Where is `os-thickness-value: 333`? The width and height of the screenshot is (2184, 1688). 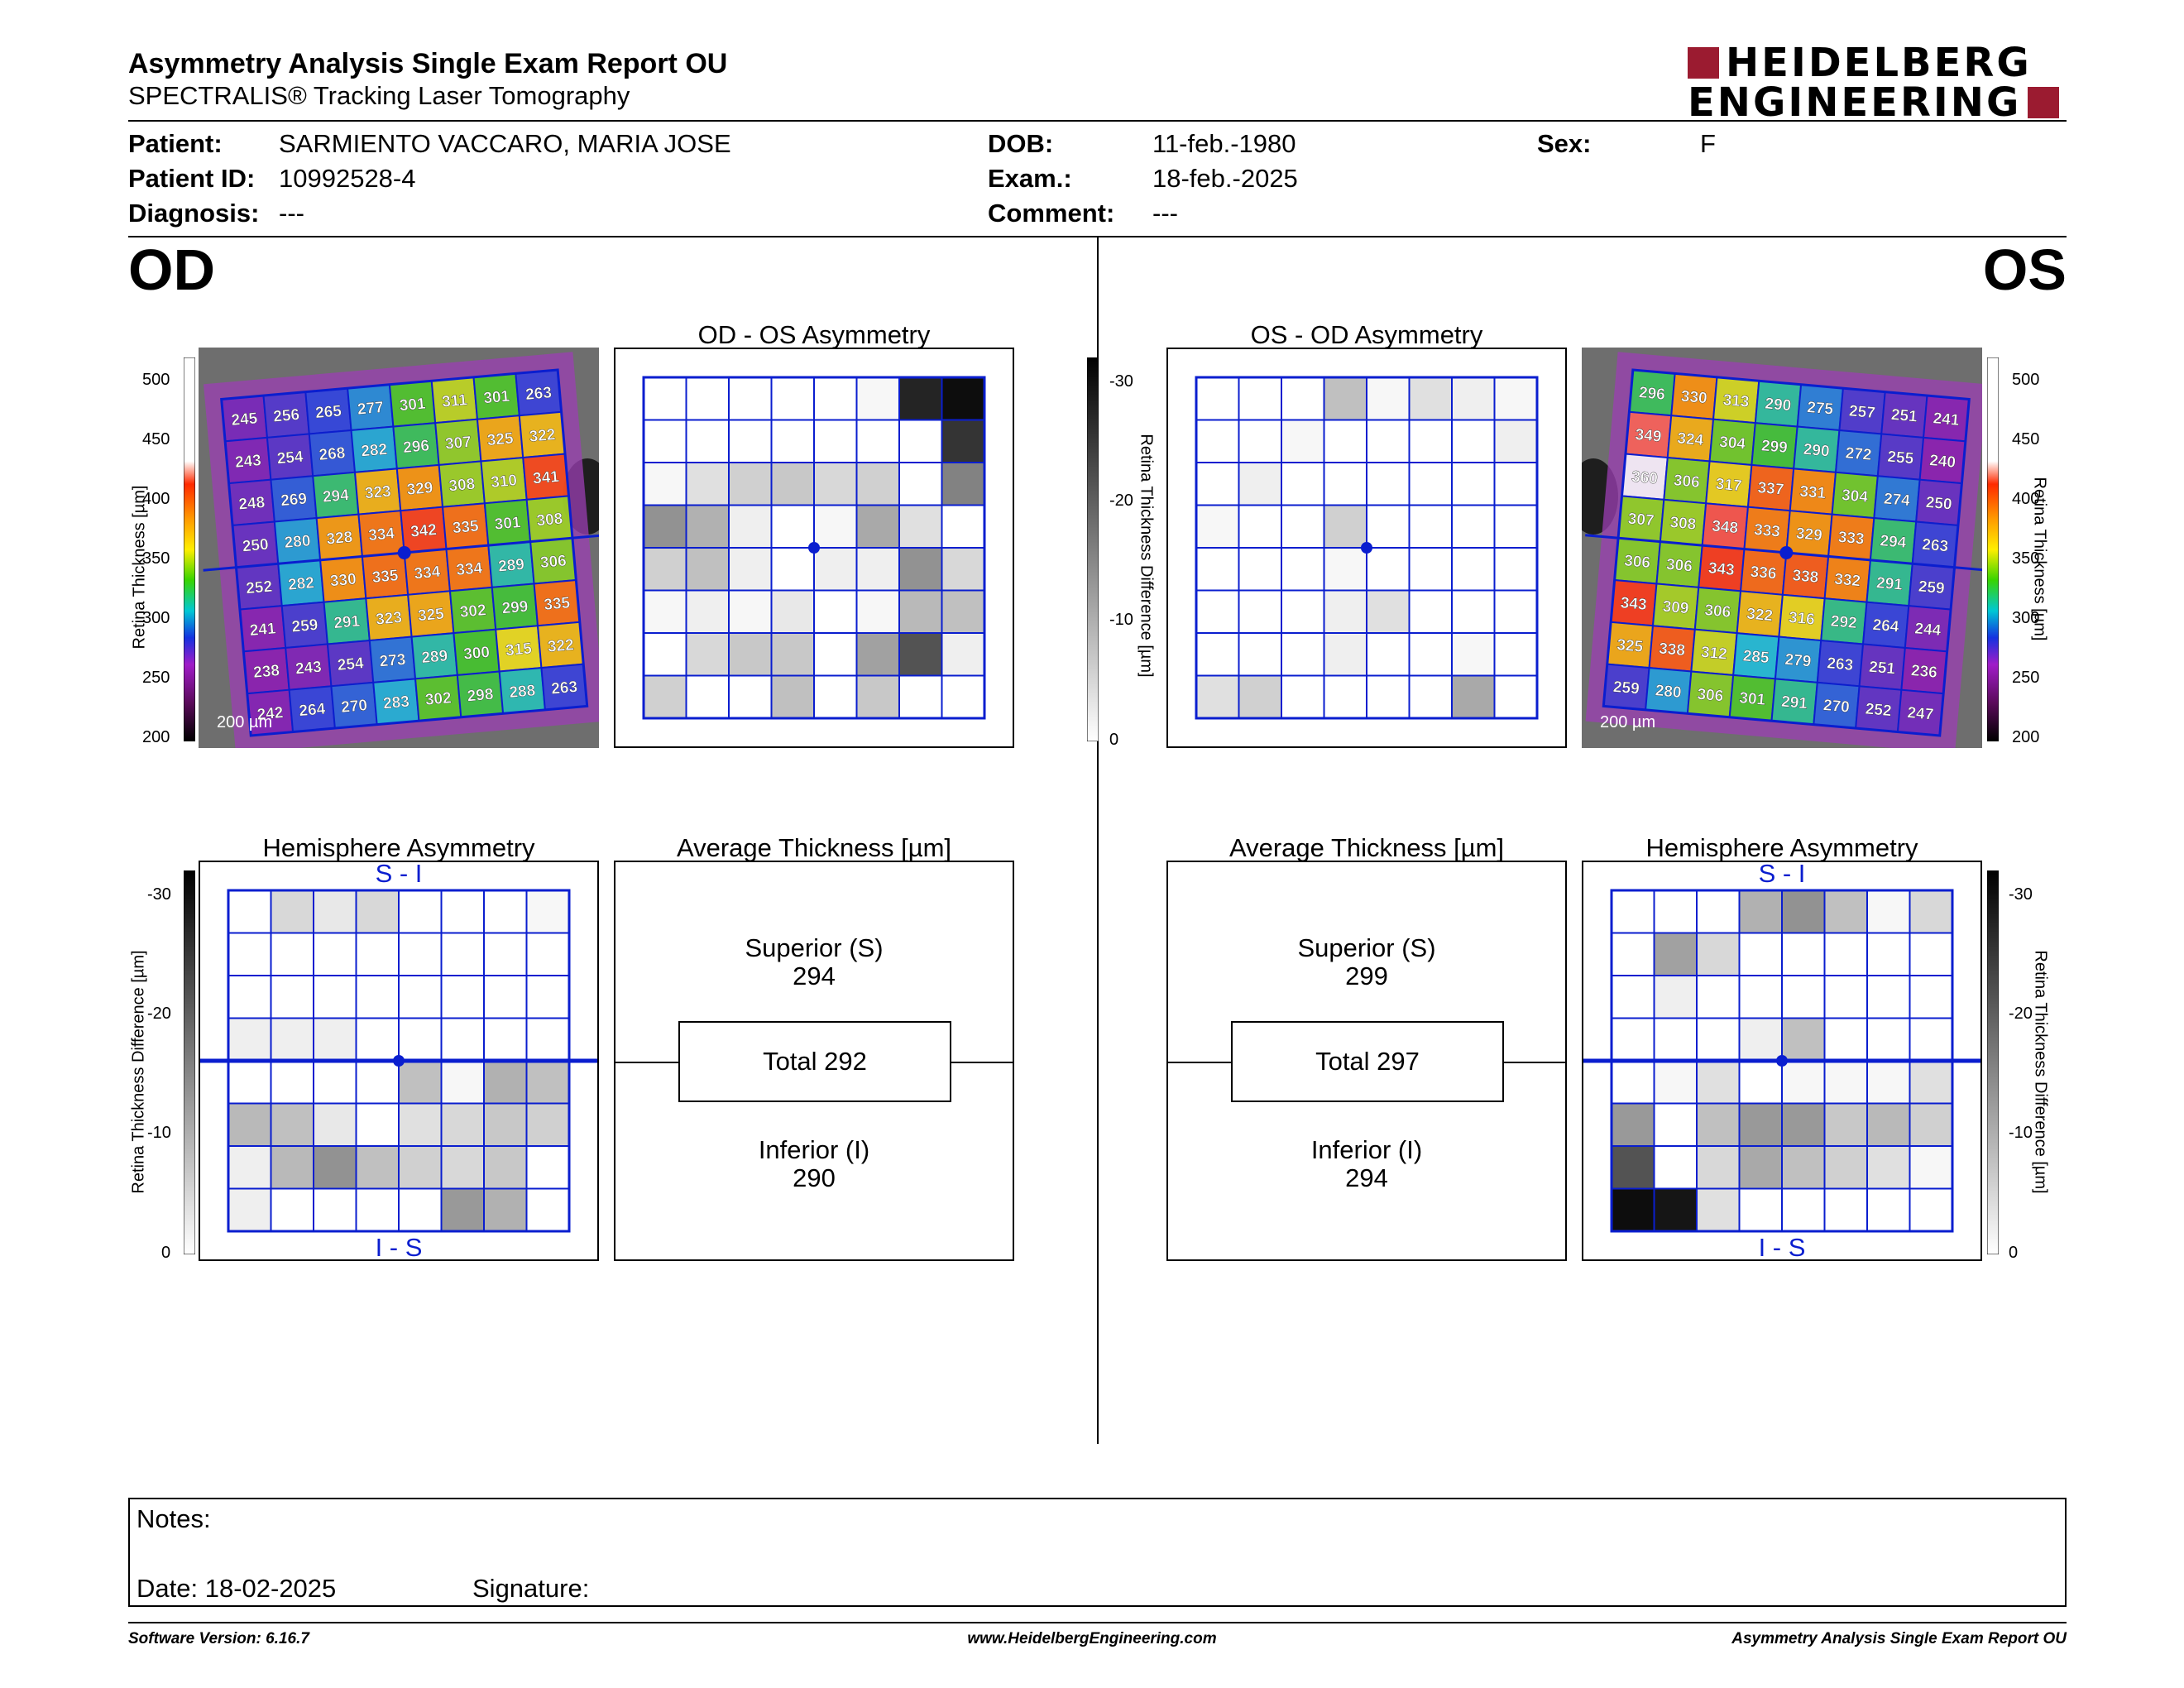
os-thickness-value: 333 is located at coordinates (1851, 539).